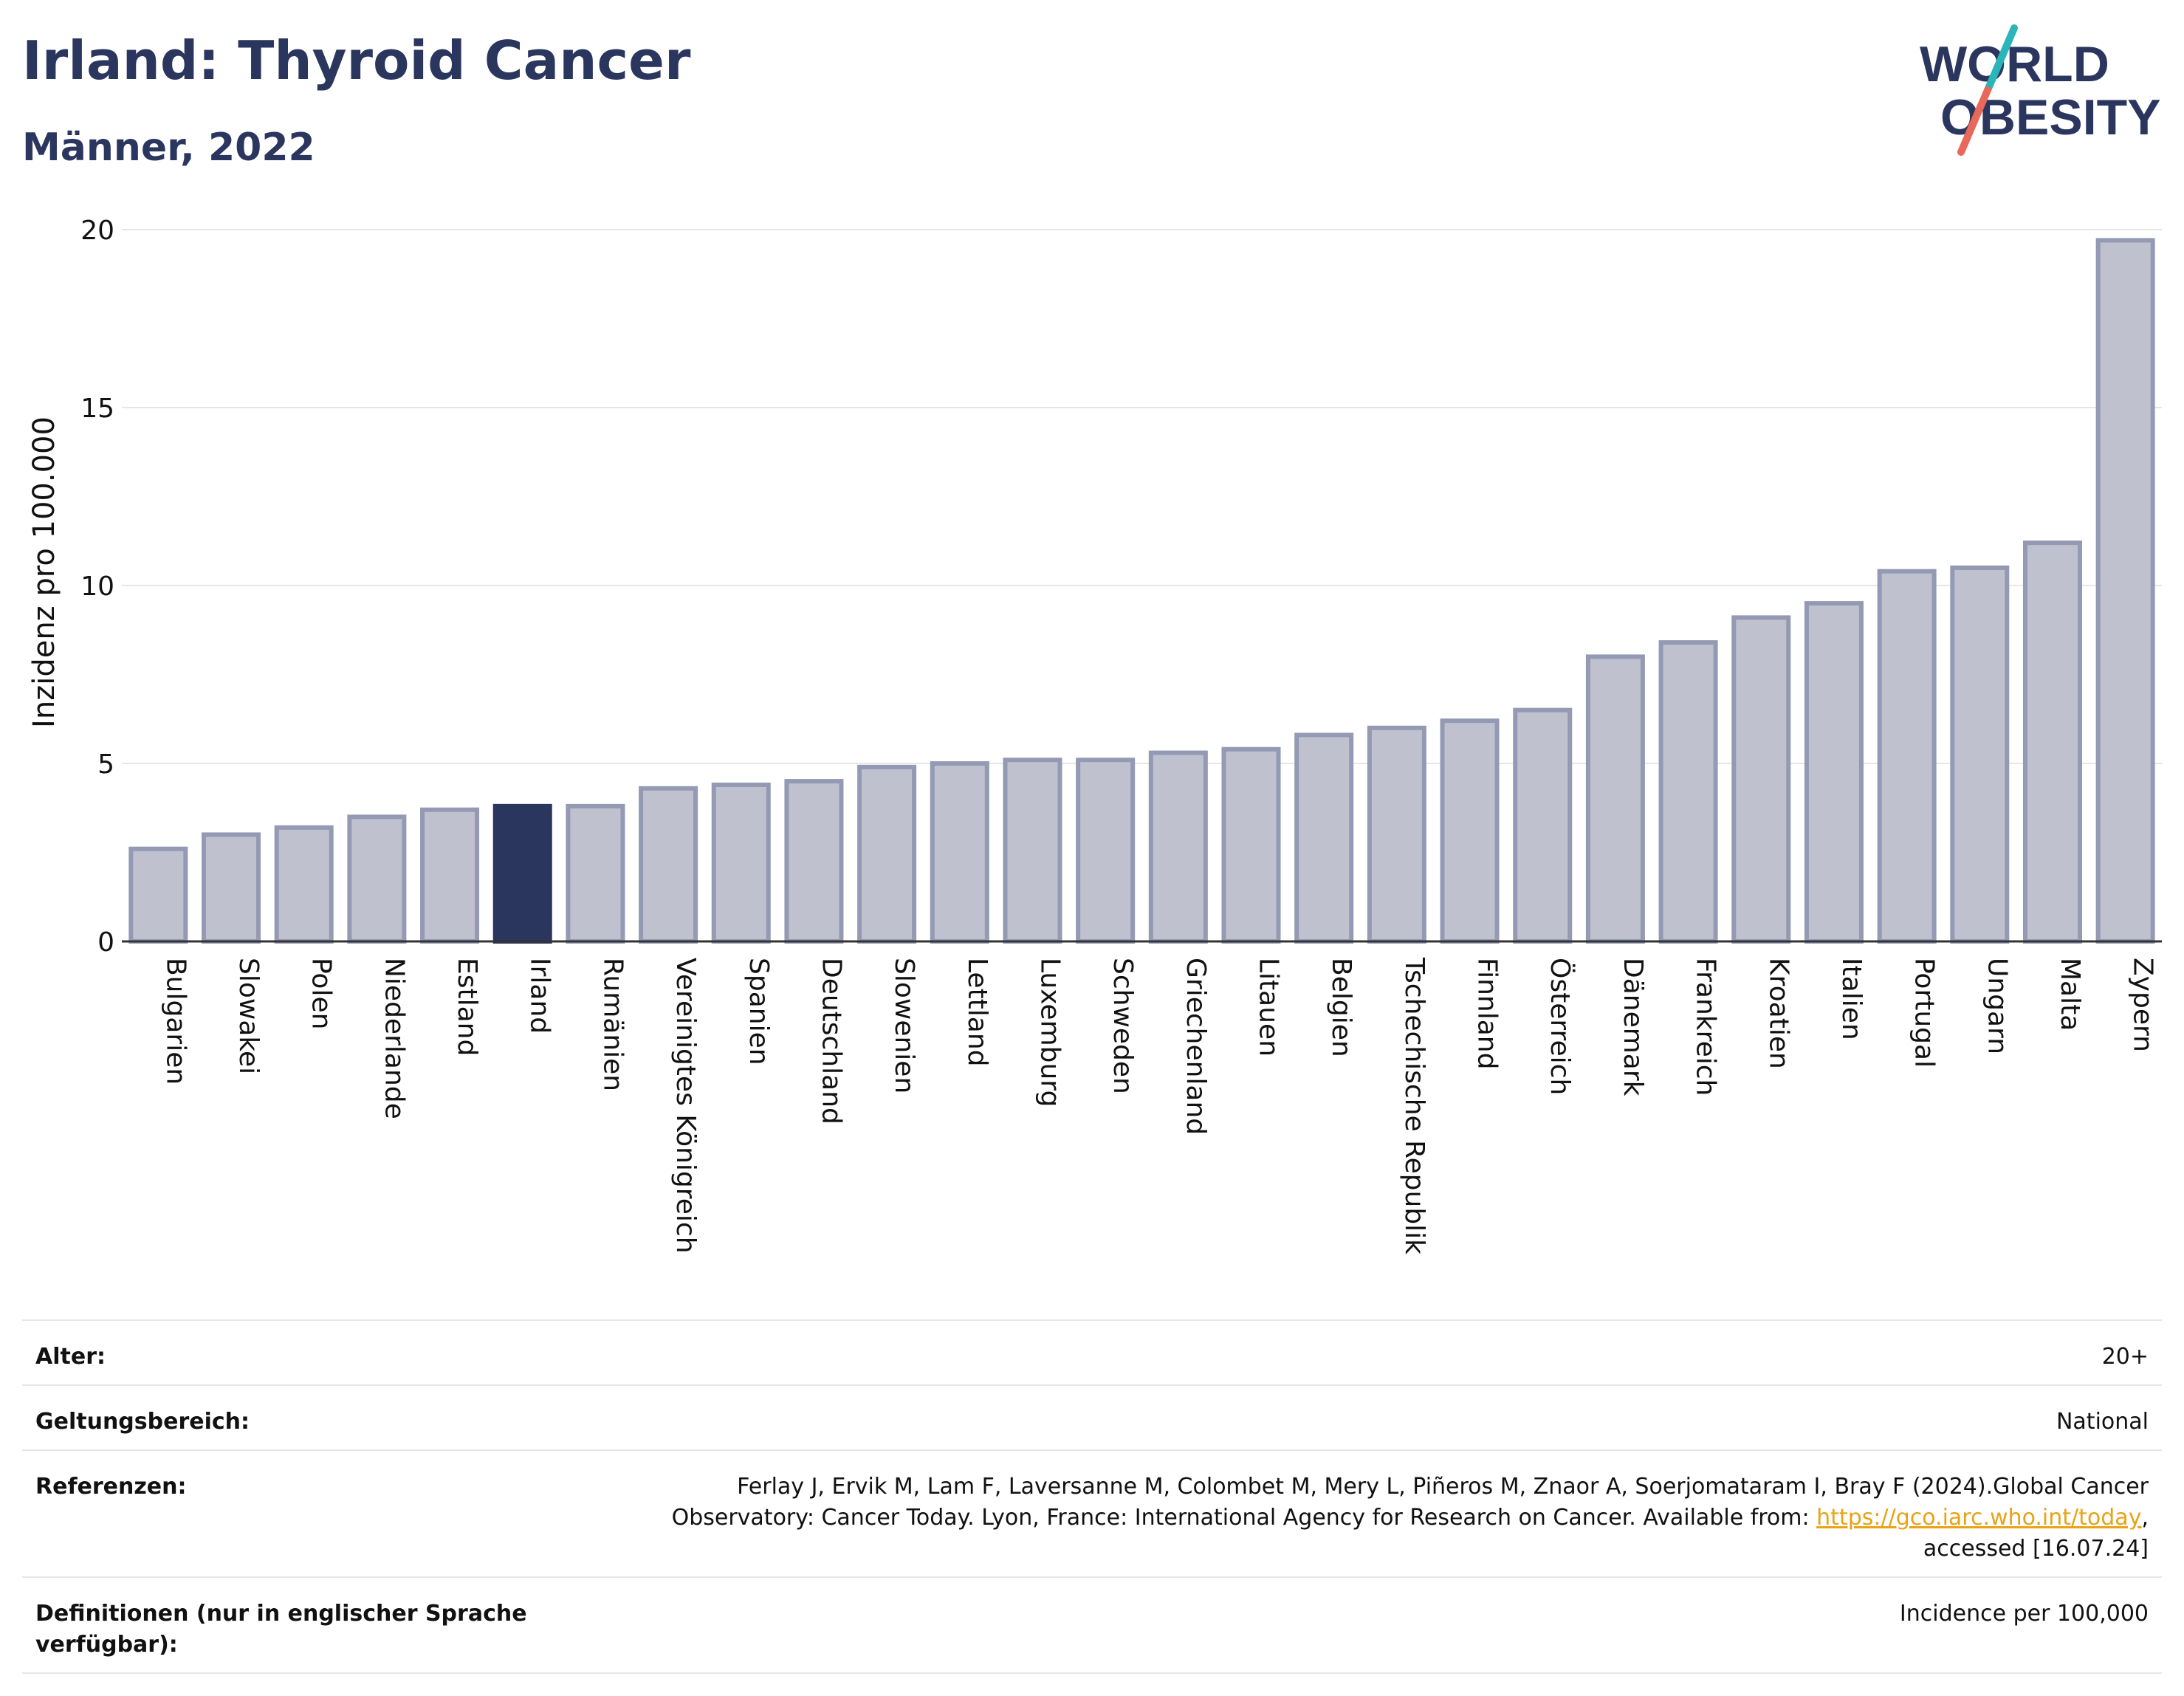 Image resolution: width=2184 pixels, height=1696 pixels. Describe the element at coordinates (1414, 1105) in the screenshot. I see `x-tick-label: Tschechische Republik` at that location.